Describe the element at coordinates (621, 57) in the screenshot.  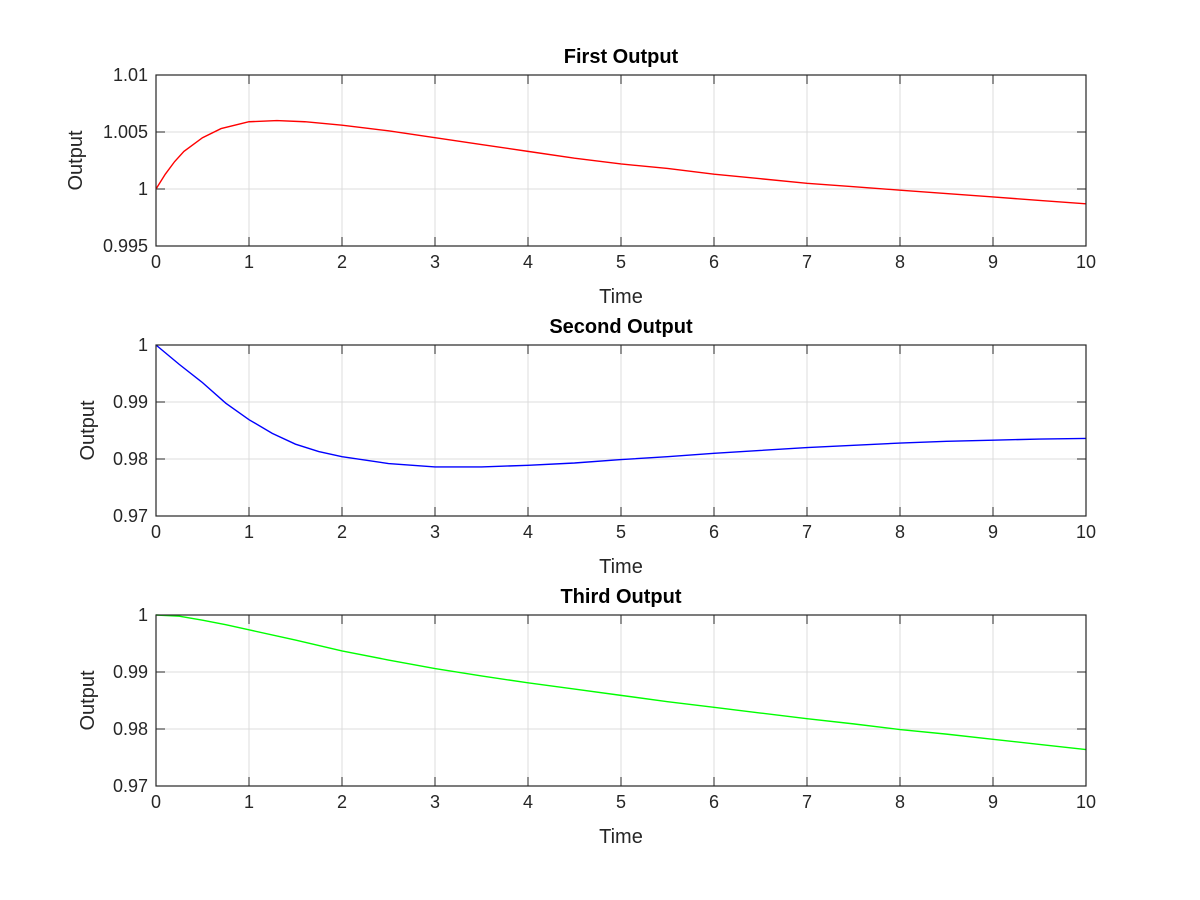
I see `chart-title: First Output` at that location.